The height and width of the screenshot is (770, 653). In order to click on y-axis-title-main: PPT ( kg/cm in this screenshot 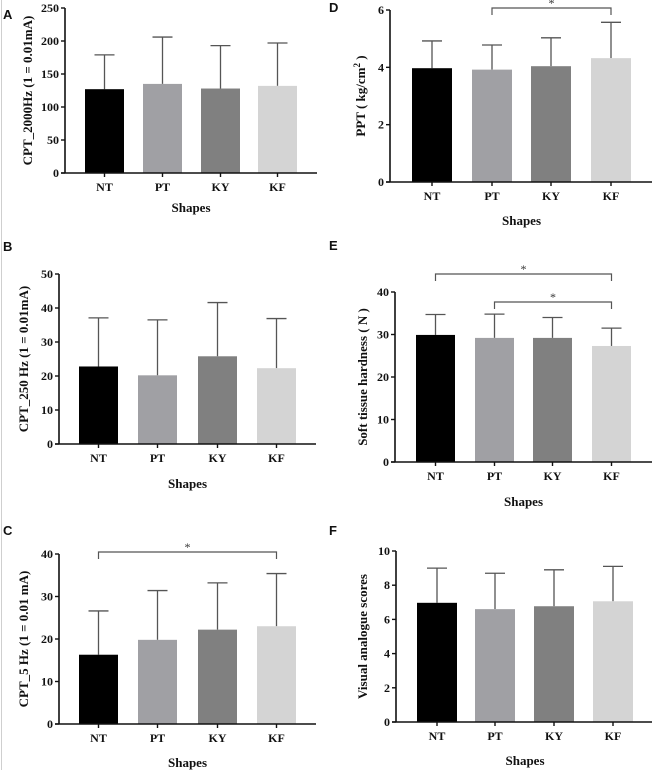, I will do `click(360, 101)`.